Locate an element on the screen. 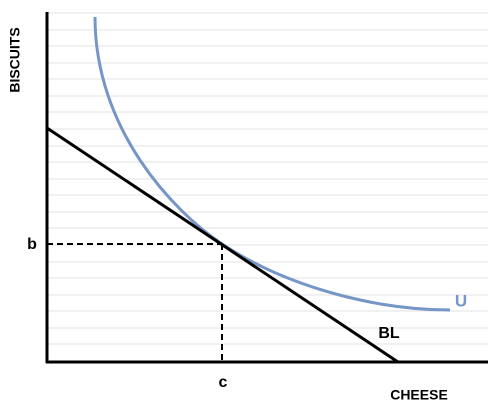 The width and height of the screenshot is (500, 418). y-axis-label: BISCUITS is located at coordinates (15, 59).